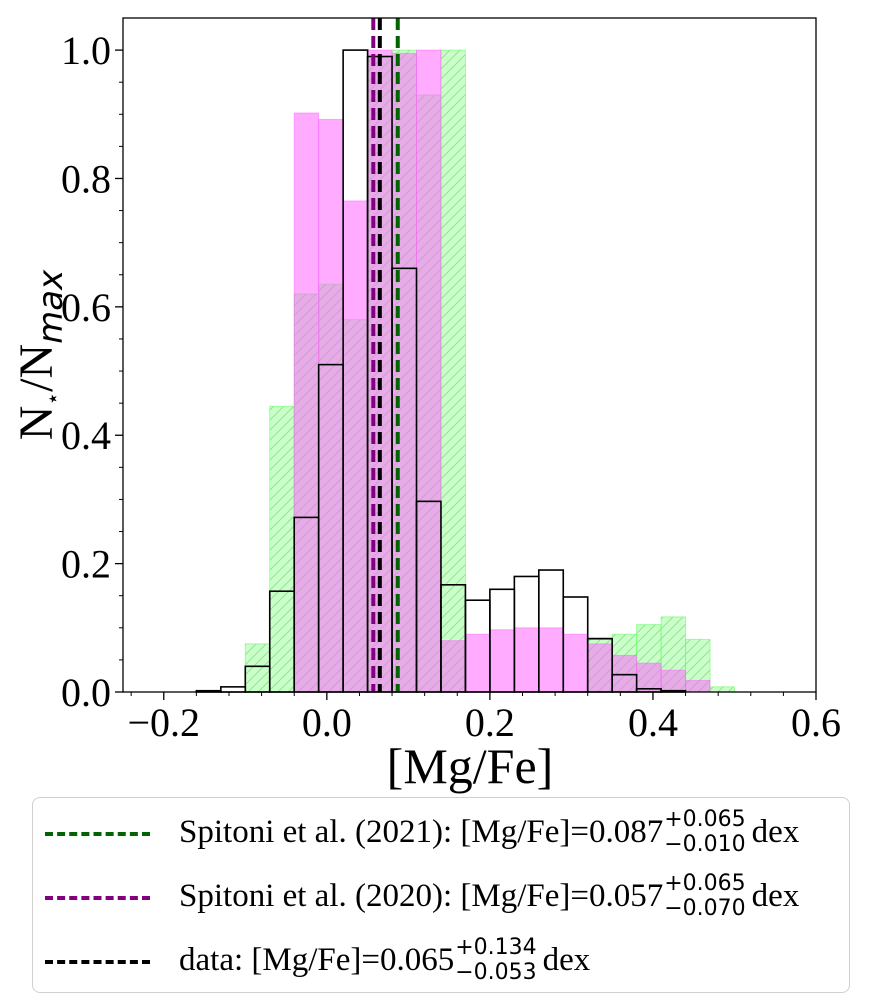 This screenshot has height=999, width=883. I want to click on y-axis: 0.0 0.2 0.4 0.6 0.8 1.0, so click(92, 371).